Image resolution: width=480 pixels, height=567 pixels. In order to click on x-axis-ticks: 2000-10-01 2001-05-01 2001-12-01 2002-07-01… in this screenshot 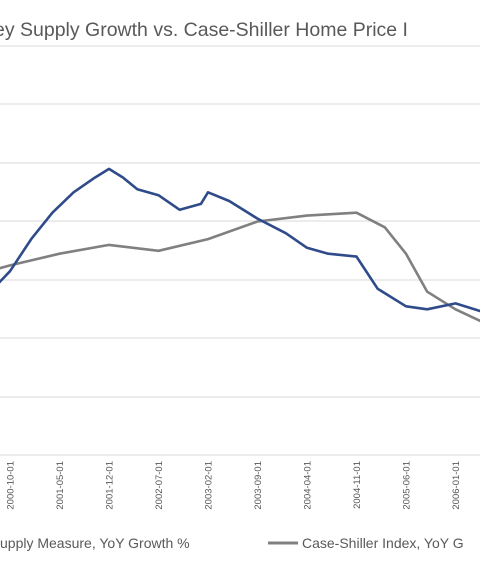, I will do `click(234, 485)`.